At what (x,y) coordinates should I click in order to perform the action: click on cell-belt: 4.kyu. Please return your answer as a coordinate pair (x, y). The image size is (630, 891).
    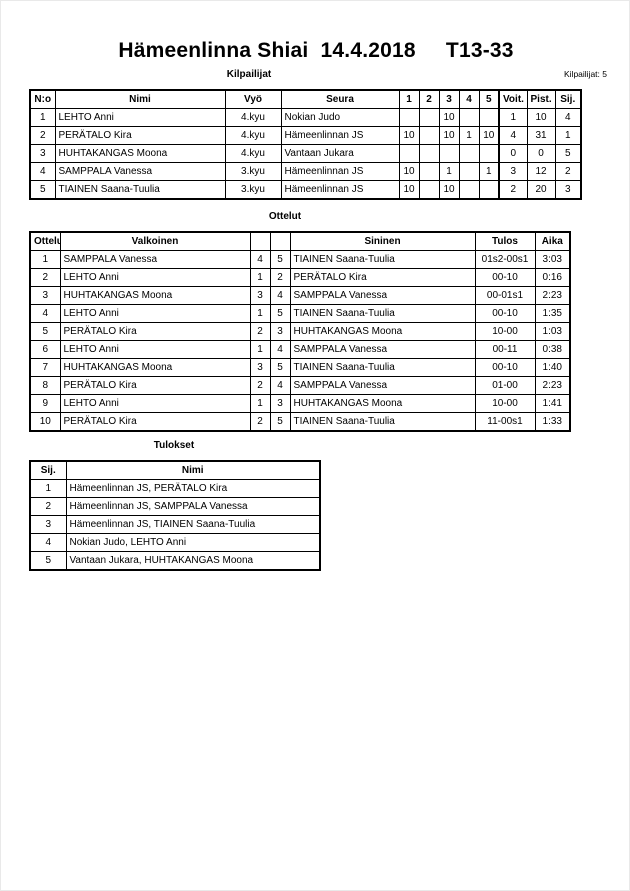
    Looking at the image, I should click on (253, 153).